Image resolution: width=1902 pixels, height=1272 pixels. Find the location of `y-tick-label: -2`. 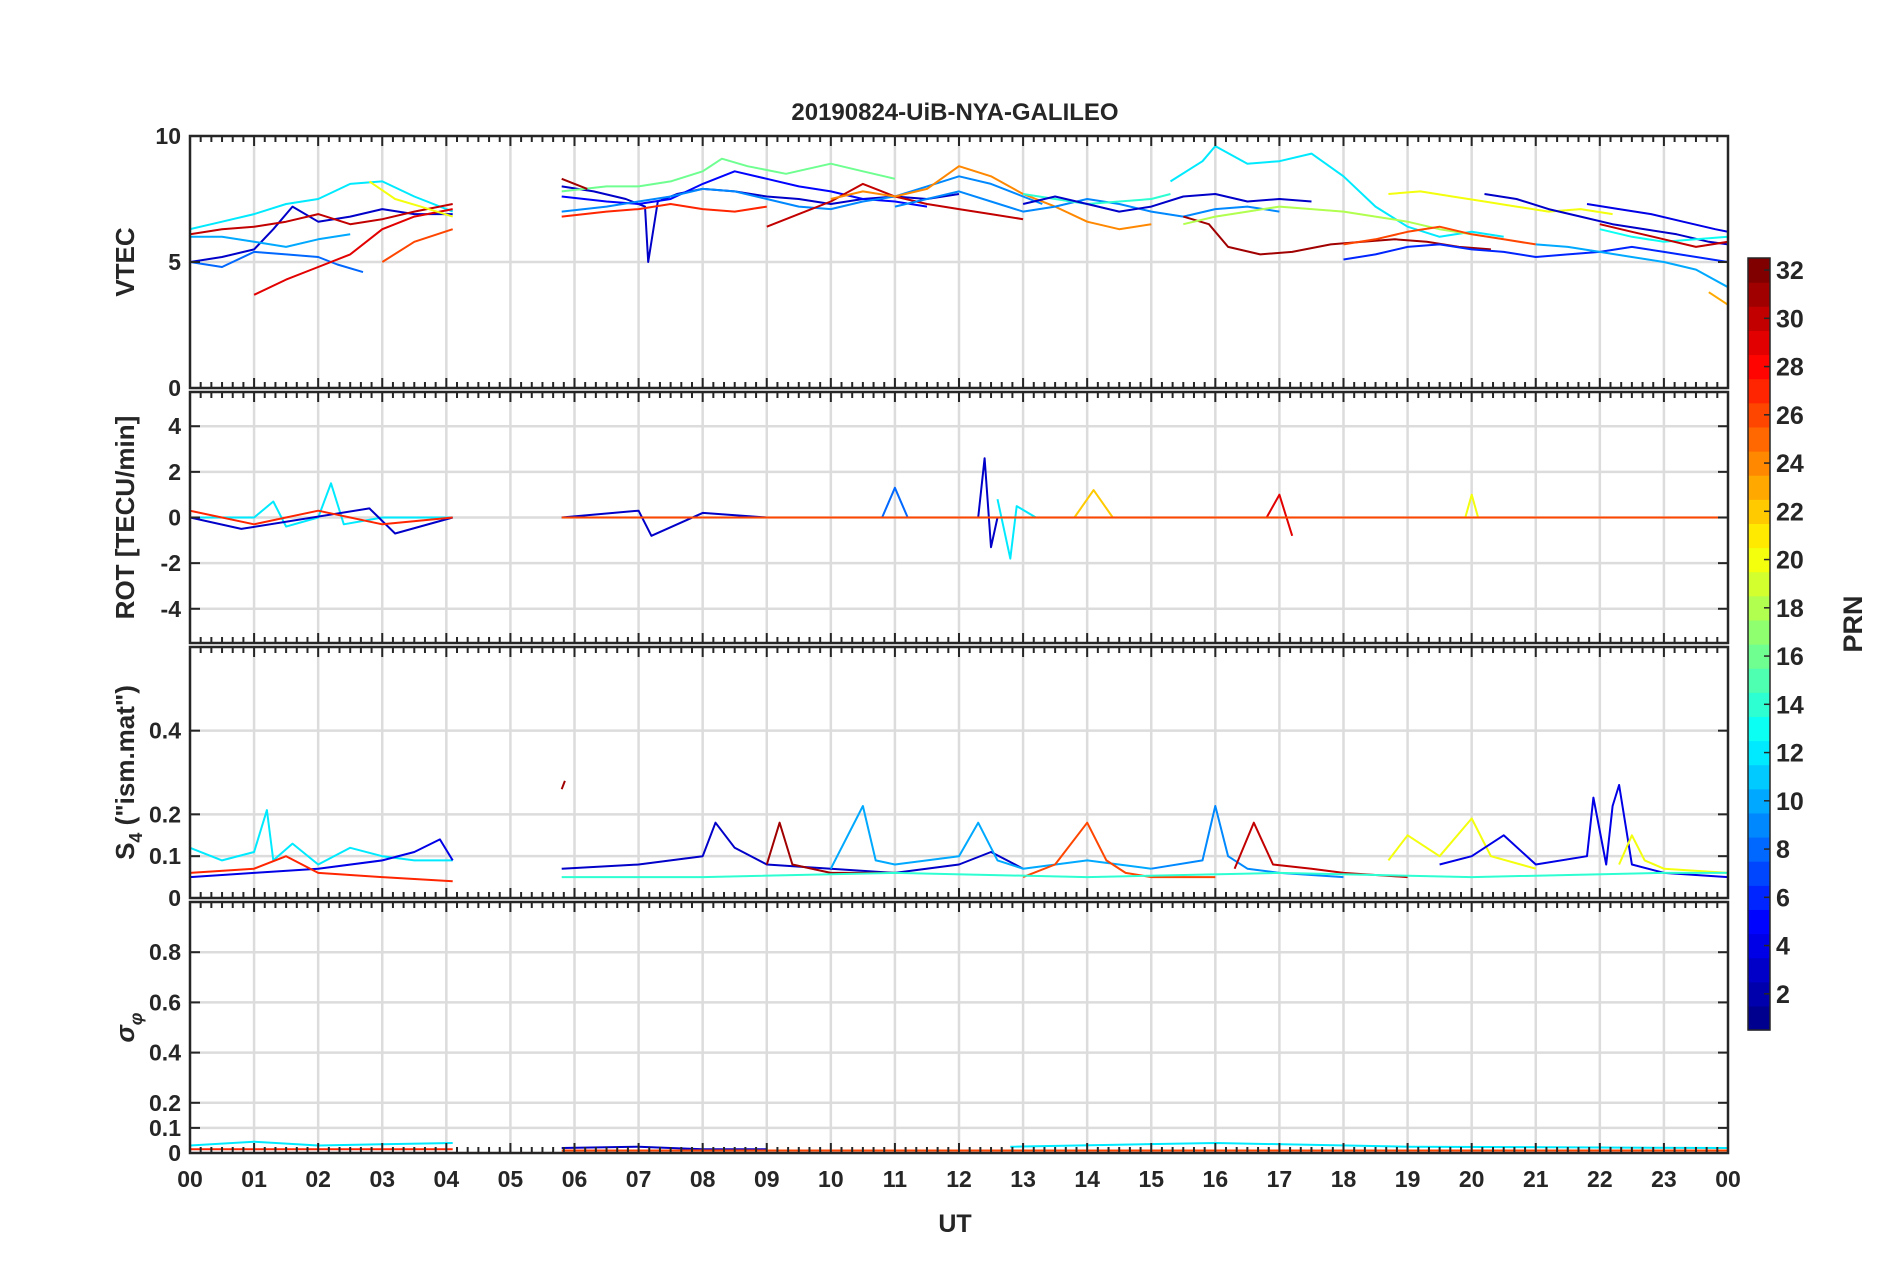

y-tick-label: -2 is located at coordinates (171, 563).